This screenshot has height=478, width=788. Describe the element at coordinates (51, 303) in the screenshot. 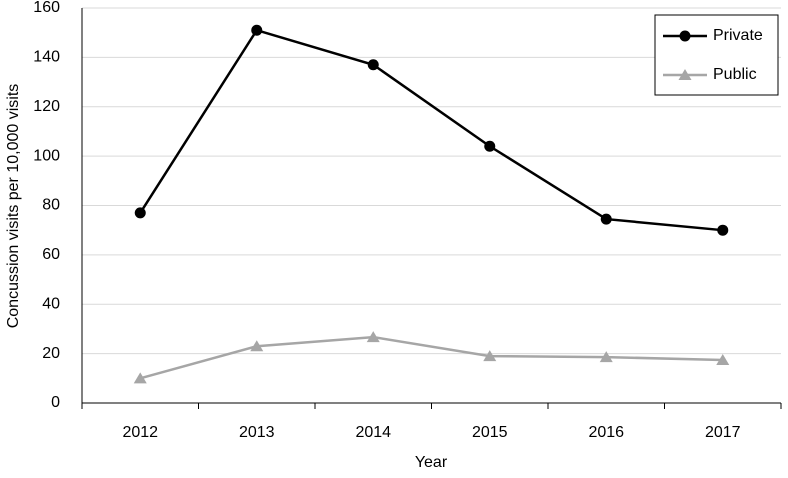

I see `y-tick-label: 40` at that location.